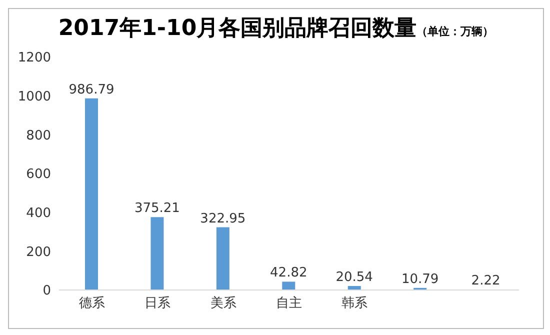  Describe the element at coordinates (455, 31) in the screenshot. I see `chart-subtitle: （单位：万辆）` at that location.